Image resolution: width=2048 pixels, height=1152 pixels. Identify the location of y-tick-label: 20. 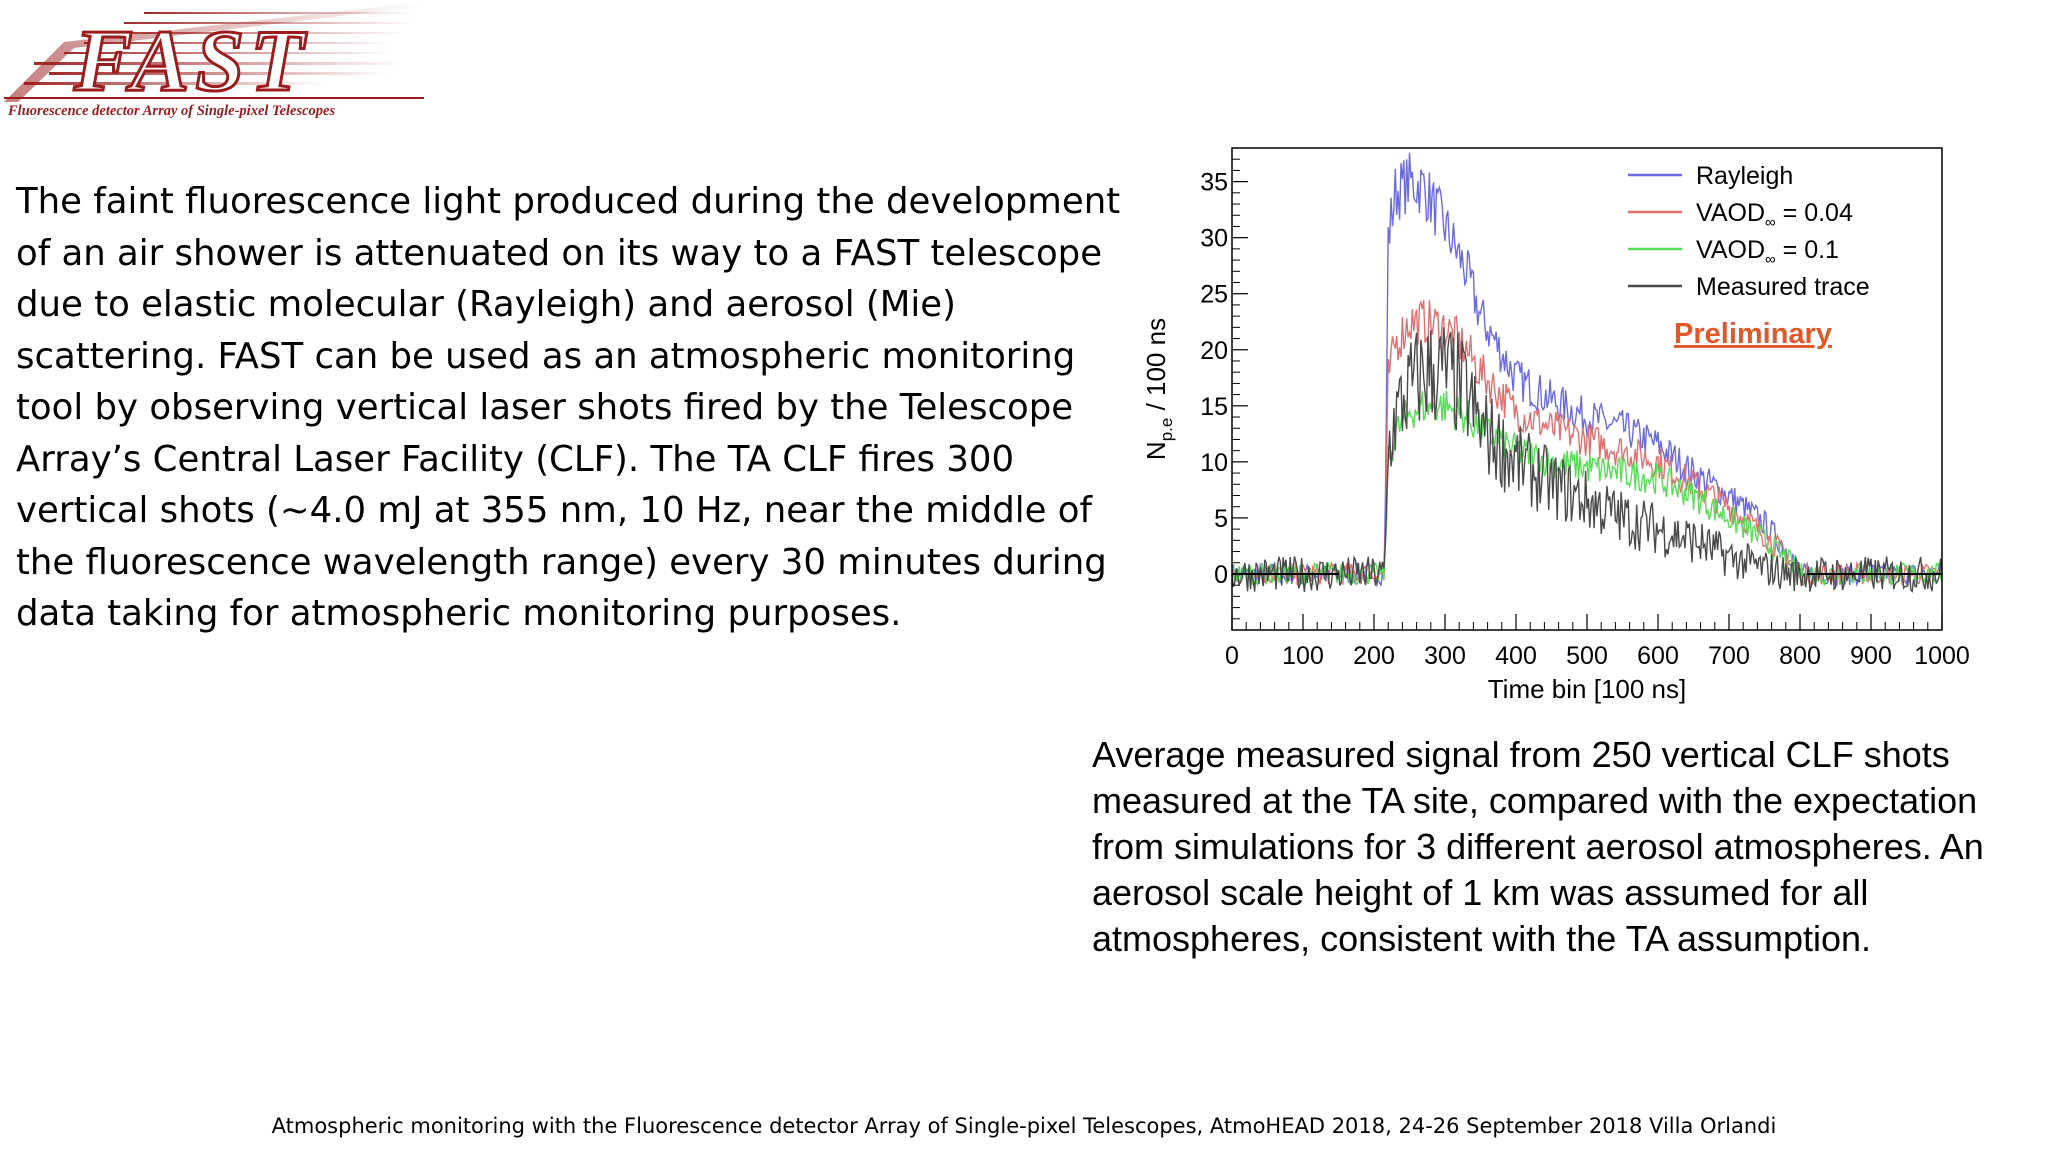
(1214, 351).